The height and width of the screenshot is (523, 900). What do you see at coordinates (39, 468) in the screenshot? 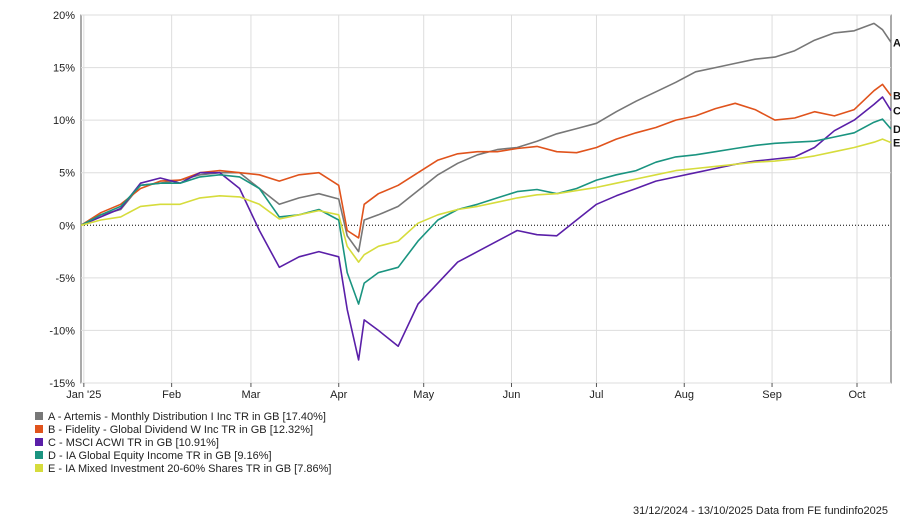
I see `legend-swatch-e` at bounding box center [39, 468].